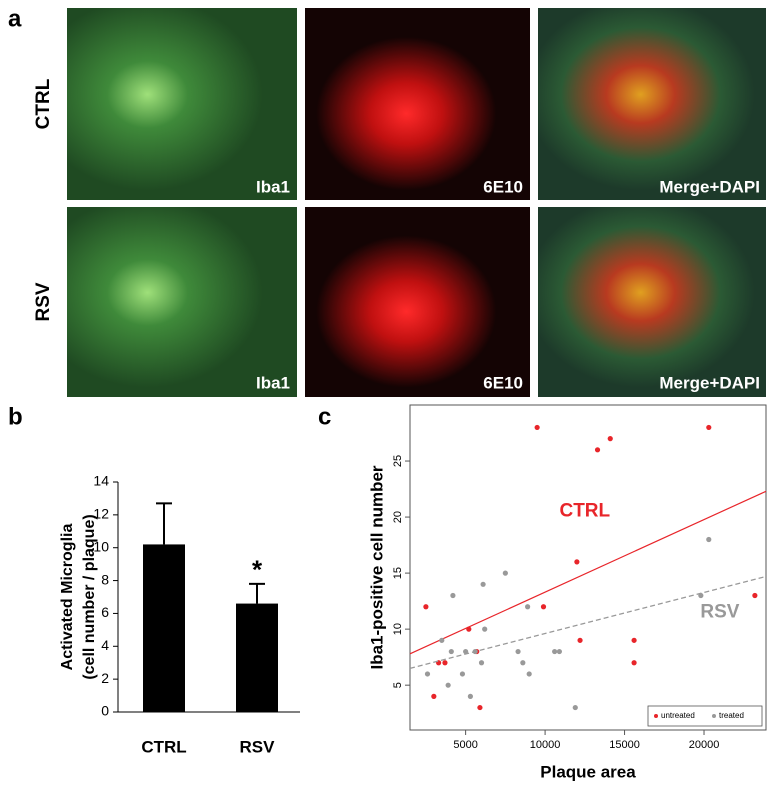 Image resolution: width=774 pixels, height=794 pixels. What do you see at coordinates (398, 685) in the screenshot?
I see `y-tick-label: 5` at bounding box center [398, 685].